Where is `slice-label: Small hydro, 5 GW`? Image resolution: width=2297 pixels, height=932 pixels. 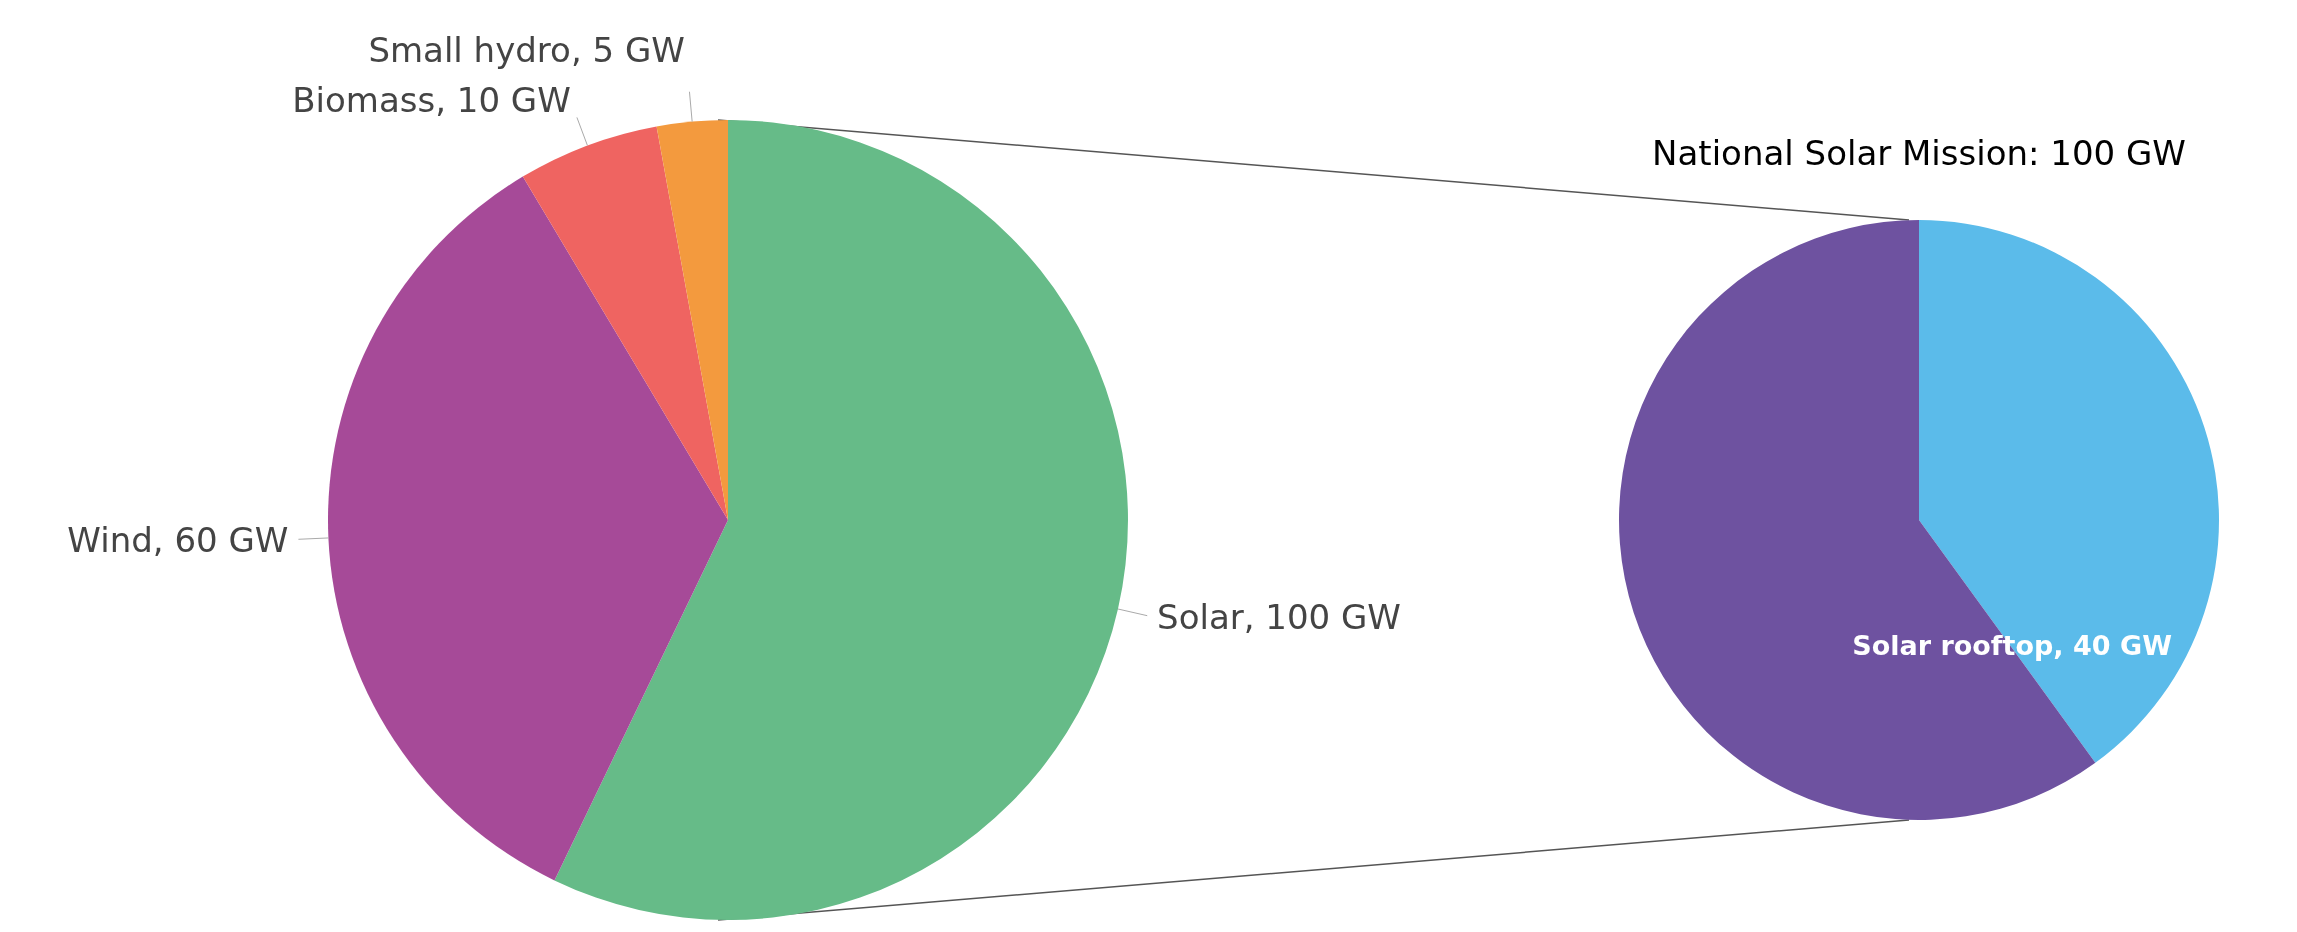 slice-label: Small hydro, 5 GW is located at coordinates (526, 49).